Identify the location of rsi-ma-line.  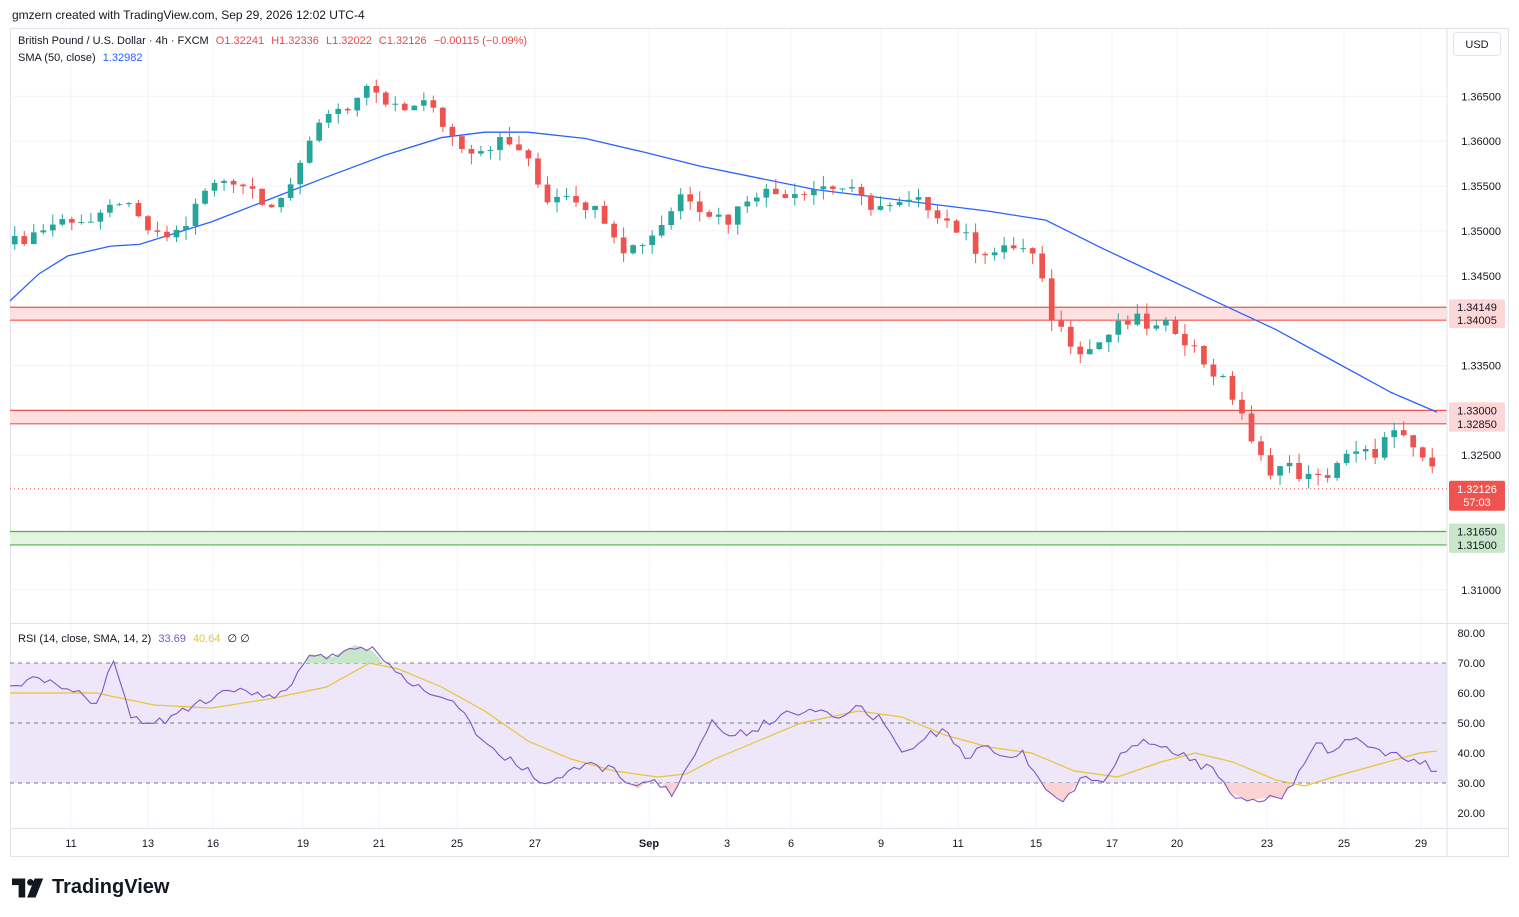
(724, 724).